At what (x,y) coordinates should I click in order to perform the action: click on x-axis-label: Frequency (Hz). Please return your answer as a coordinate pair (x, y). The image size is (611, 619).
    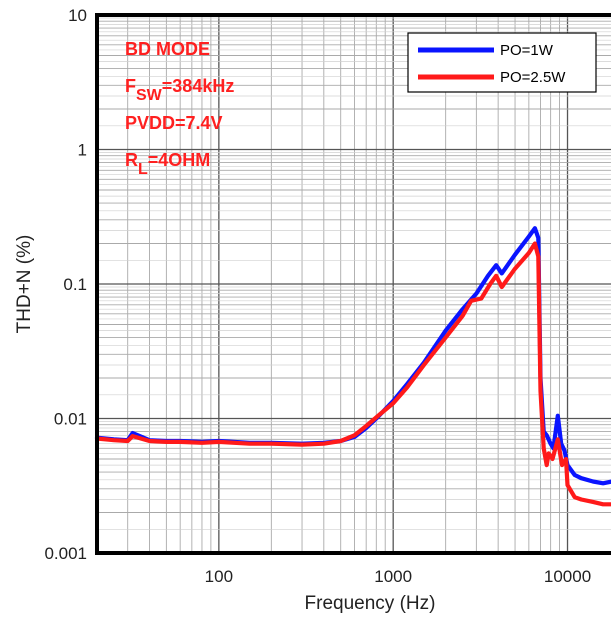
    Looking at the image, I should click on (370, 603).